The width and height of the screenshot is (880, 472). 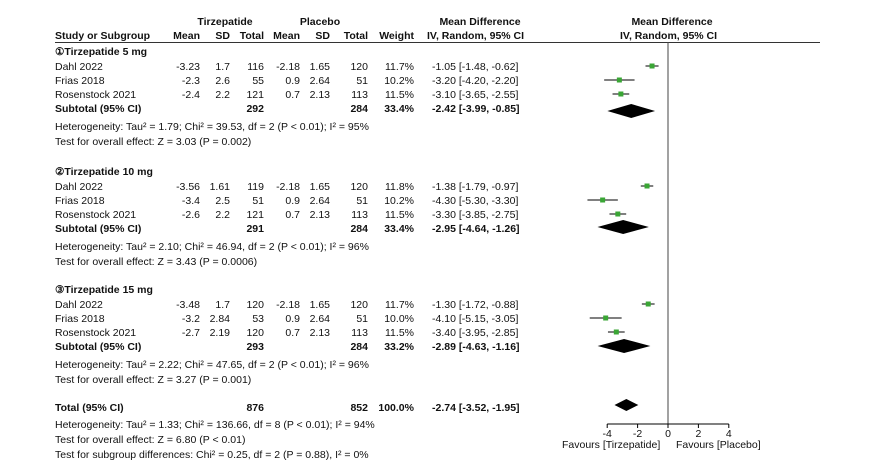 I want to click on col-mean1-header: Mean, so click(x=186, y=36).